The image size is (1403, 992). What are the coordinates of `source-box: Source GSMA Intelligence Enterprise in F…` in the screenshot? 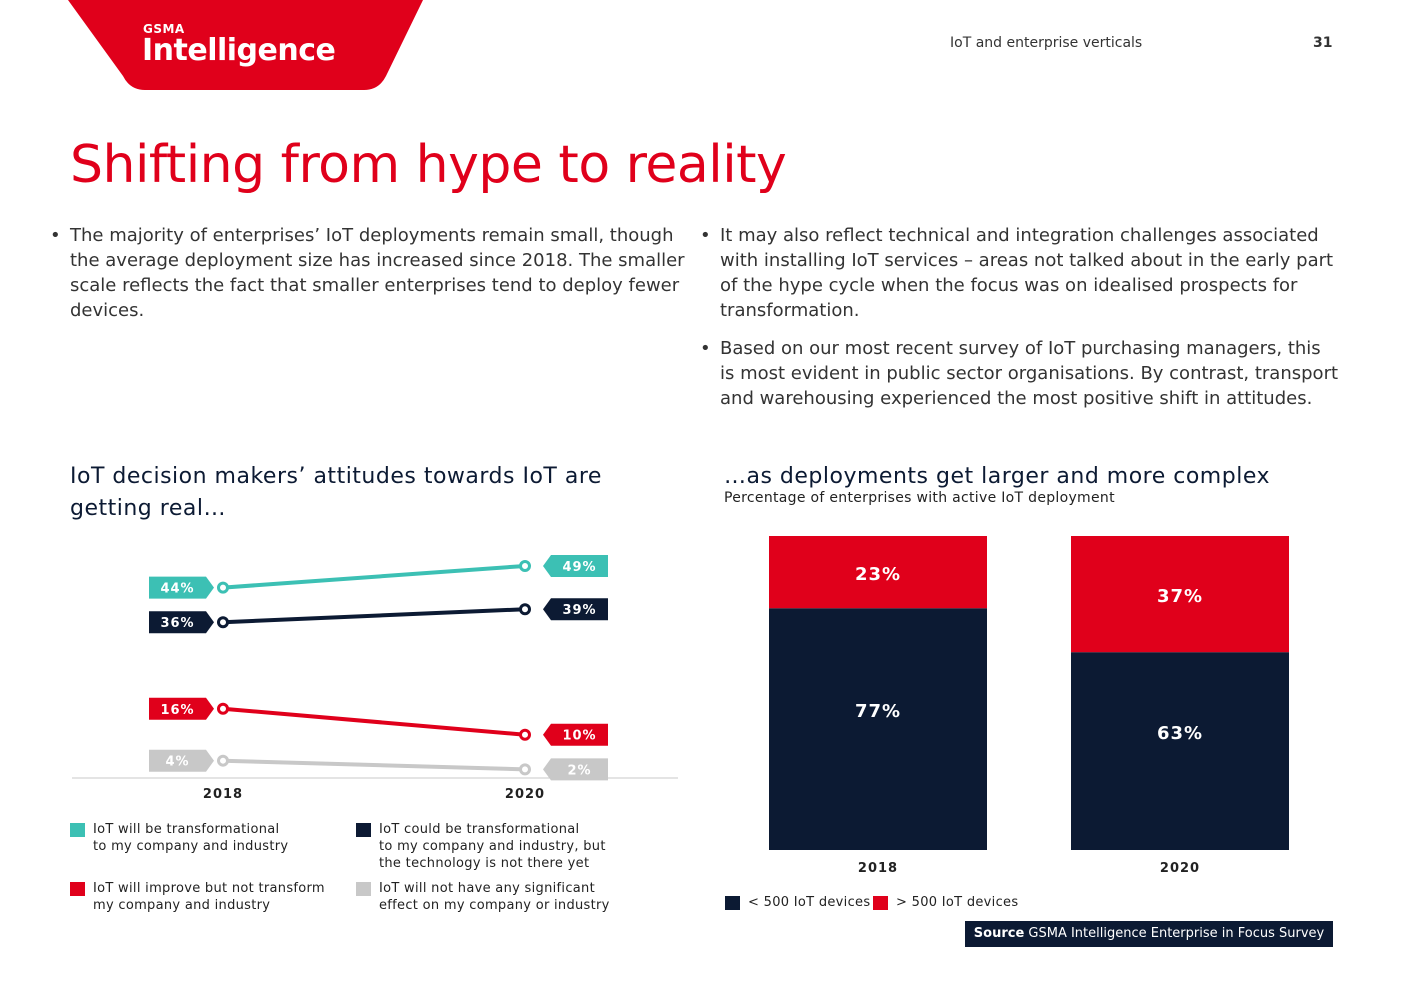 It's located at (1149, 934).